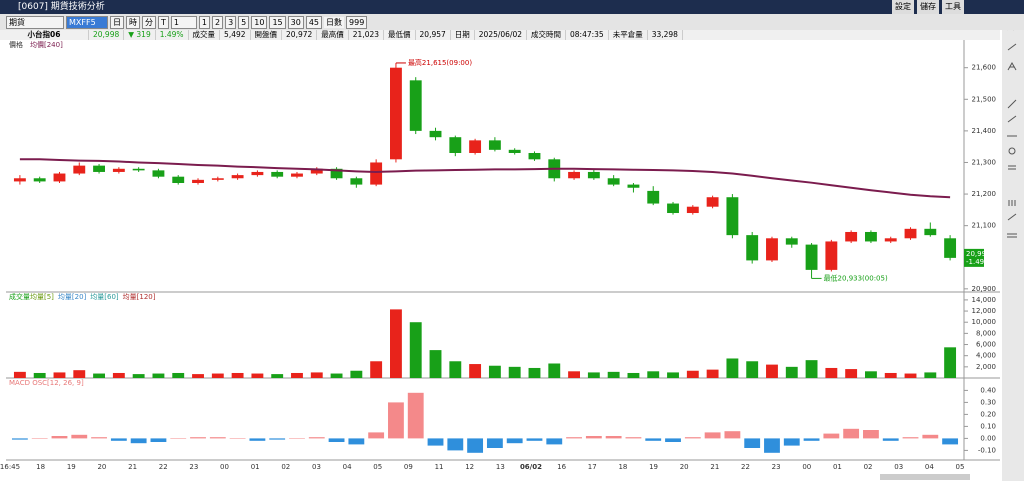 The image size is (1024, 481). Describe the element at coordinates (133, 22) in the screenshot. I see `period-button: 時` at that location.